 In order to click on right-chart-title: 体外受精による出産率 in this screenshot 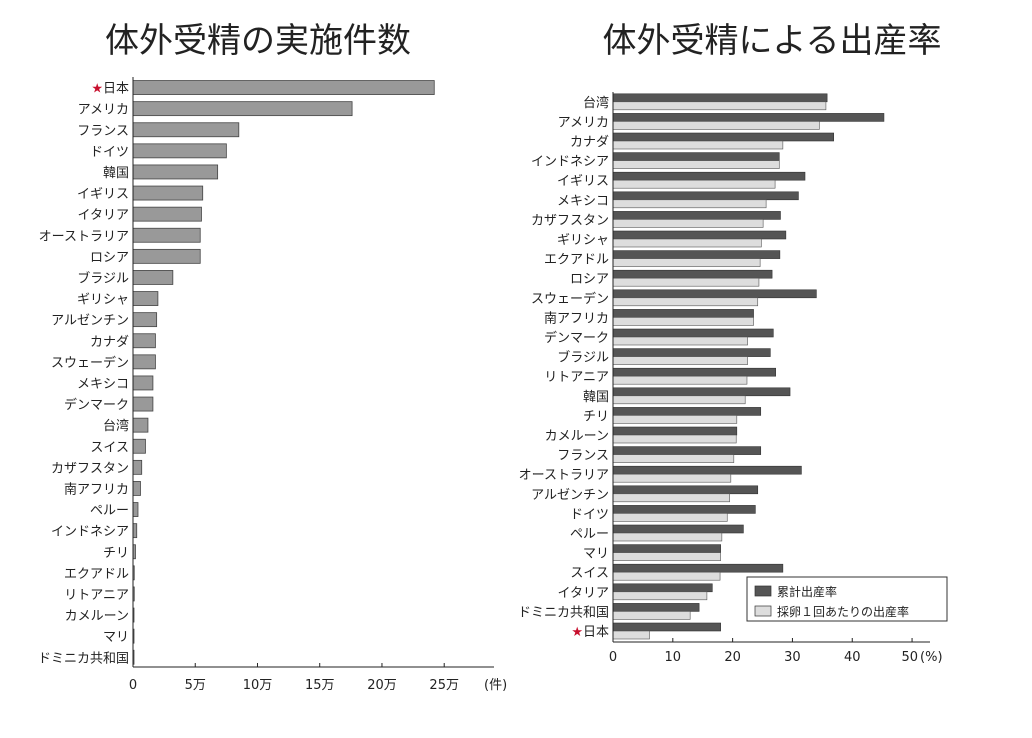, I will do `click(772, 41)`.